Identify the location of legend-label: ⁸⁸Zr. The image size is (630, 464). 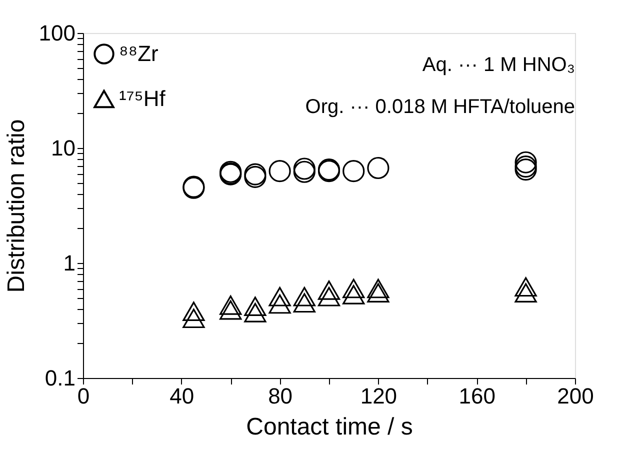
(138, 53).